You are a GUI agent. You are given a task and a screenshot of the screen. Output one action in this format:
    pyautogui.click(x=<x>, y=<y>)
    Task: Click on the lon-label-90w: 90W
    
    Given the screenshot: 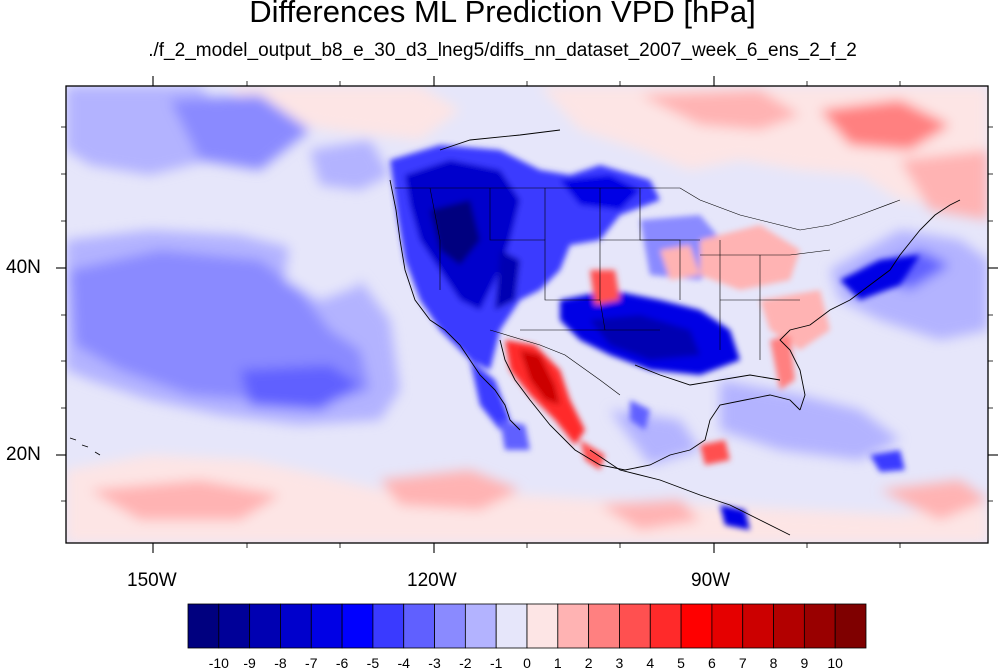 What is the action you would take?
    pyautogui.click(x=711, y=580)
    